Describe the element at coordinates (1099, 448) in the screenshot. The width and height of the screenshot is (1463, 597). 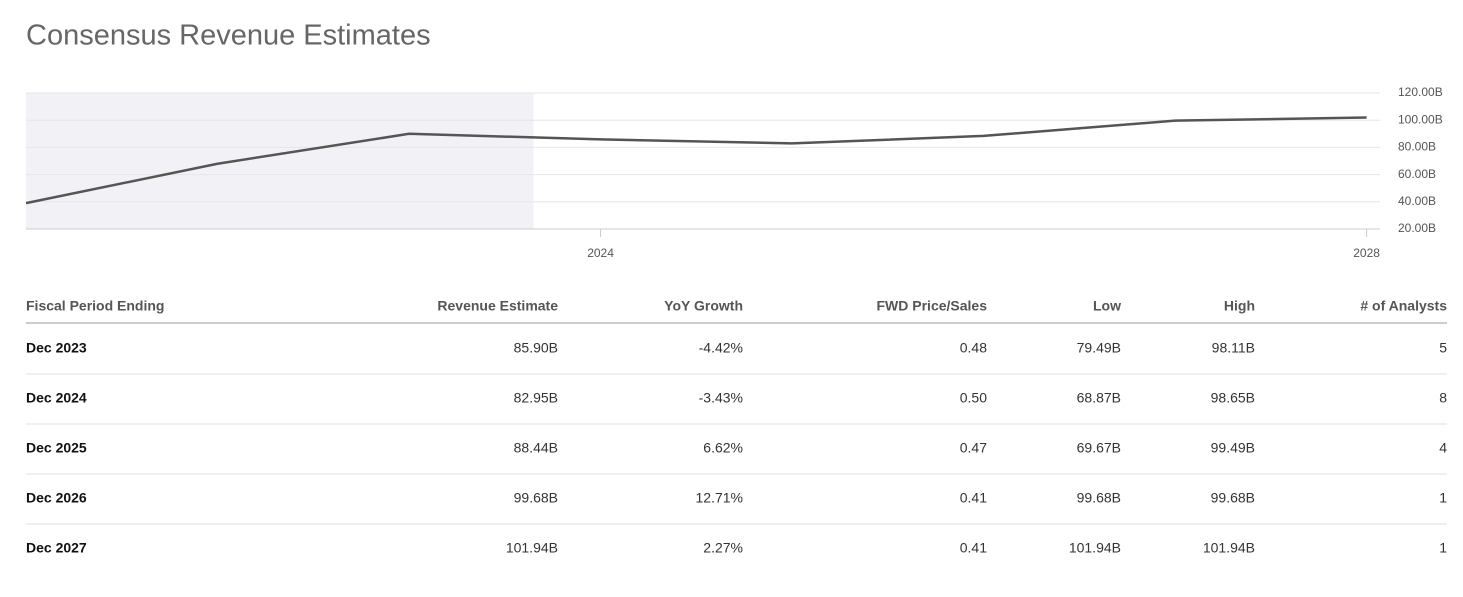
I see `table-cell: 69.67B` at that location.